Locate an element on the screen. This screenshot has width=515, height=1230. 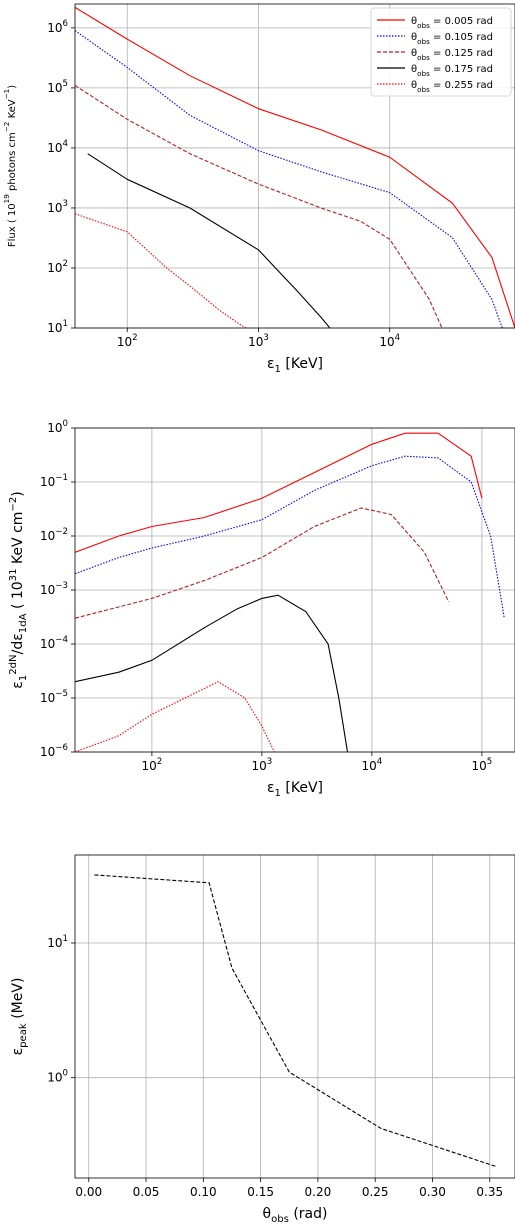
x-tick-label: 105​ is located at coordinates (481, 765).